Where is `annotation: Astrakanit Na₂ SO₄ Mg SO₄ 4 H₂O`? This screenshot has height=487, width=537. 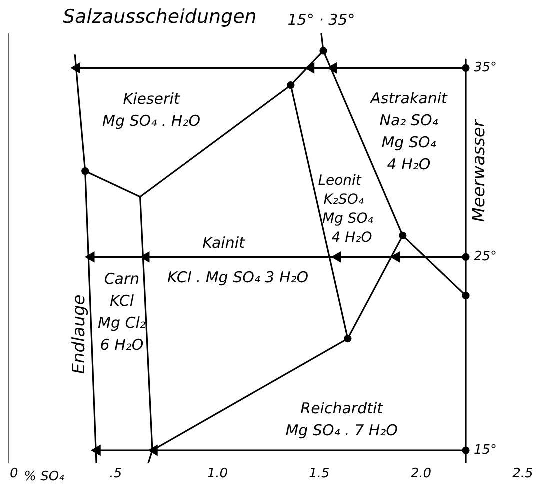
annotation: Astrakanit Na₂ SO₄ Mg SO₄ 4 H₂O is located at coordinates (409, 131).